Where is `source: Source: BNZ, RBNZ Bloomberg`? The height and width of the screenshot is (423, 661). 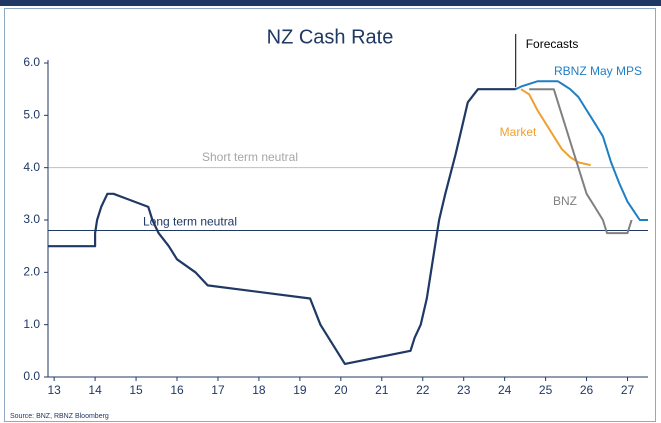 source: Source: BNZ, RBNZ Bloomberg is located at coordinates (59, 416).